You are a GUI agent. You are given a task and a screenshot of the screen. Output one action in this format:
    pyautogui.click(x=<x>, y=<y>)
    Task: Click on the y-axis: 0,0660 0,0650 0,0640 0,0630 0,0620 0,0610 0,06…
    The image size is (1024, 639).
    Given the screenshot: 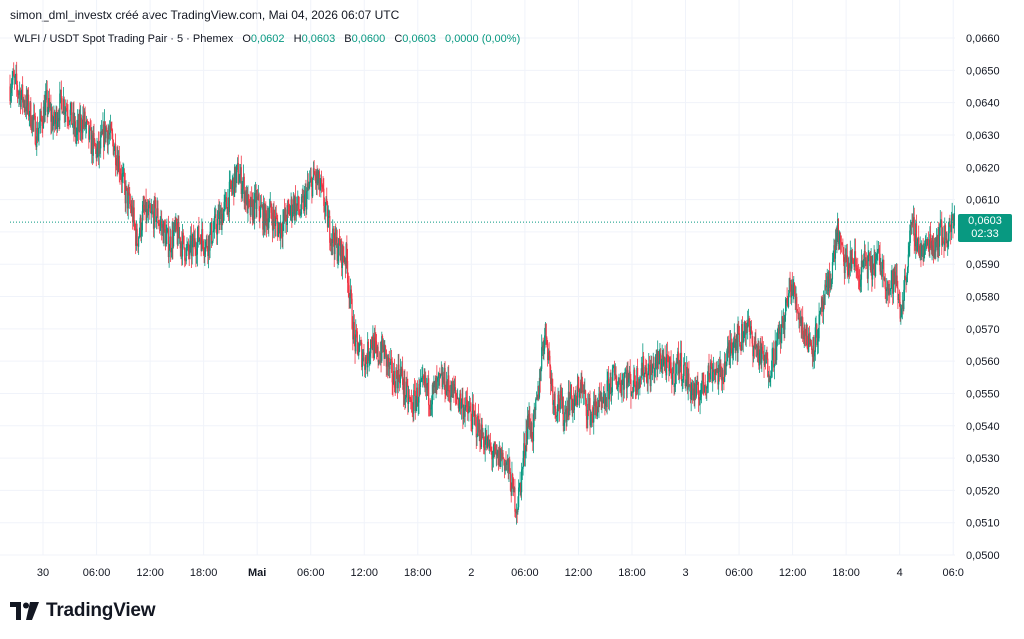 What is the action you would take?
    pyautogui.click(x=983, y=297)
    